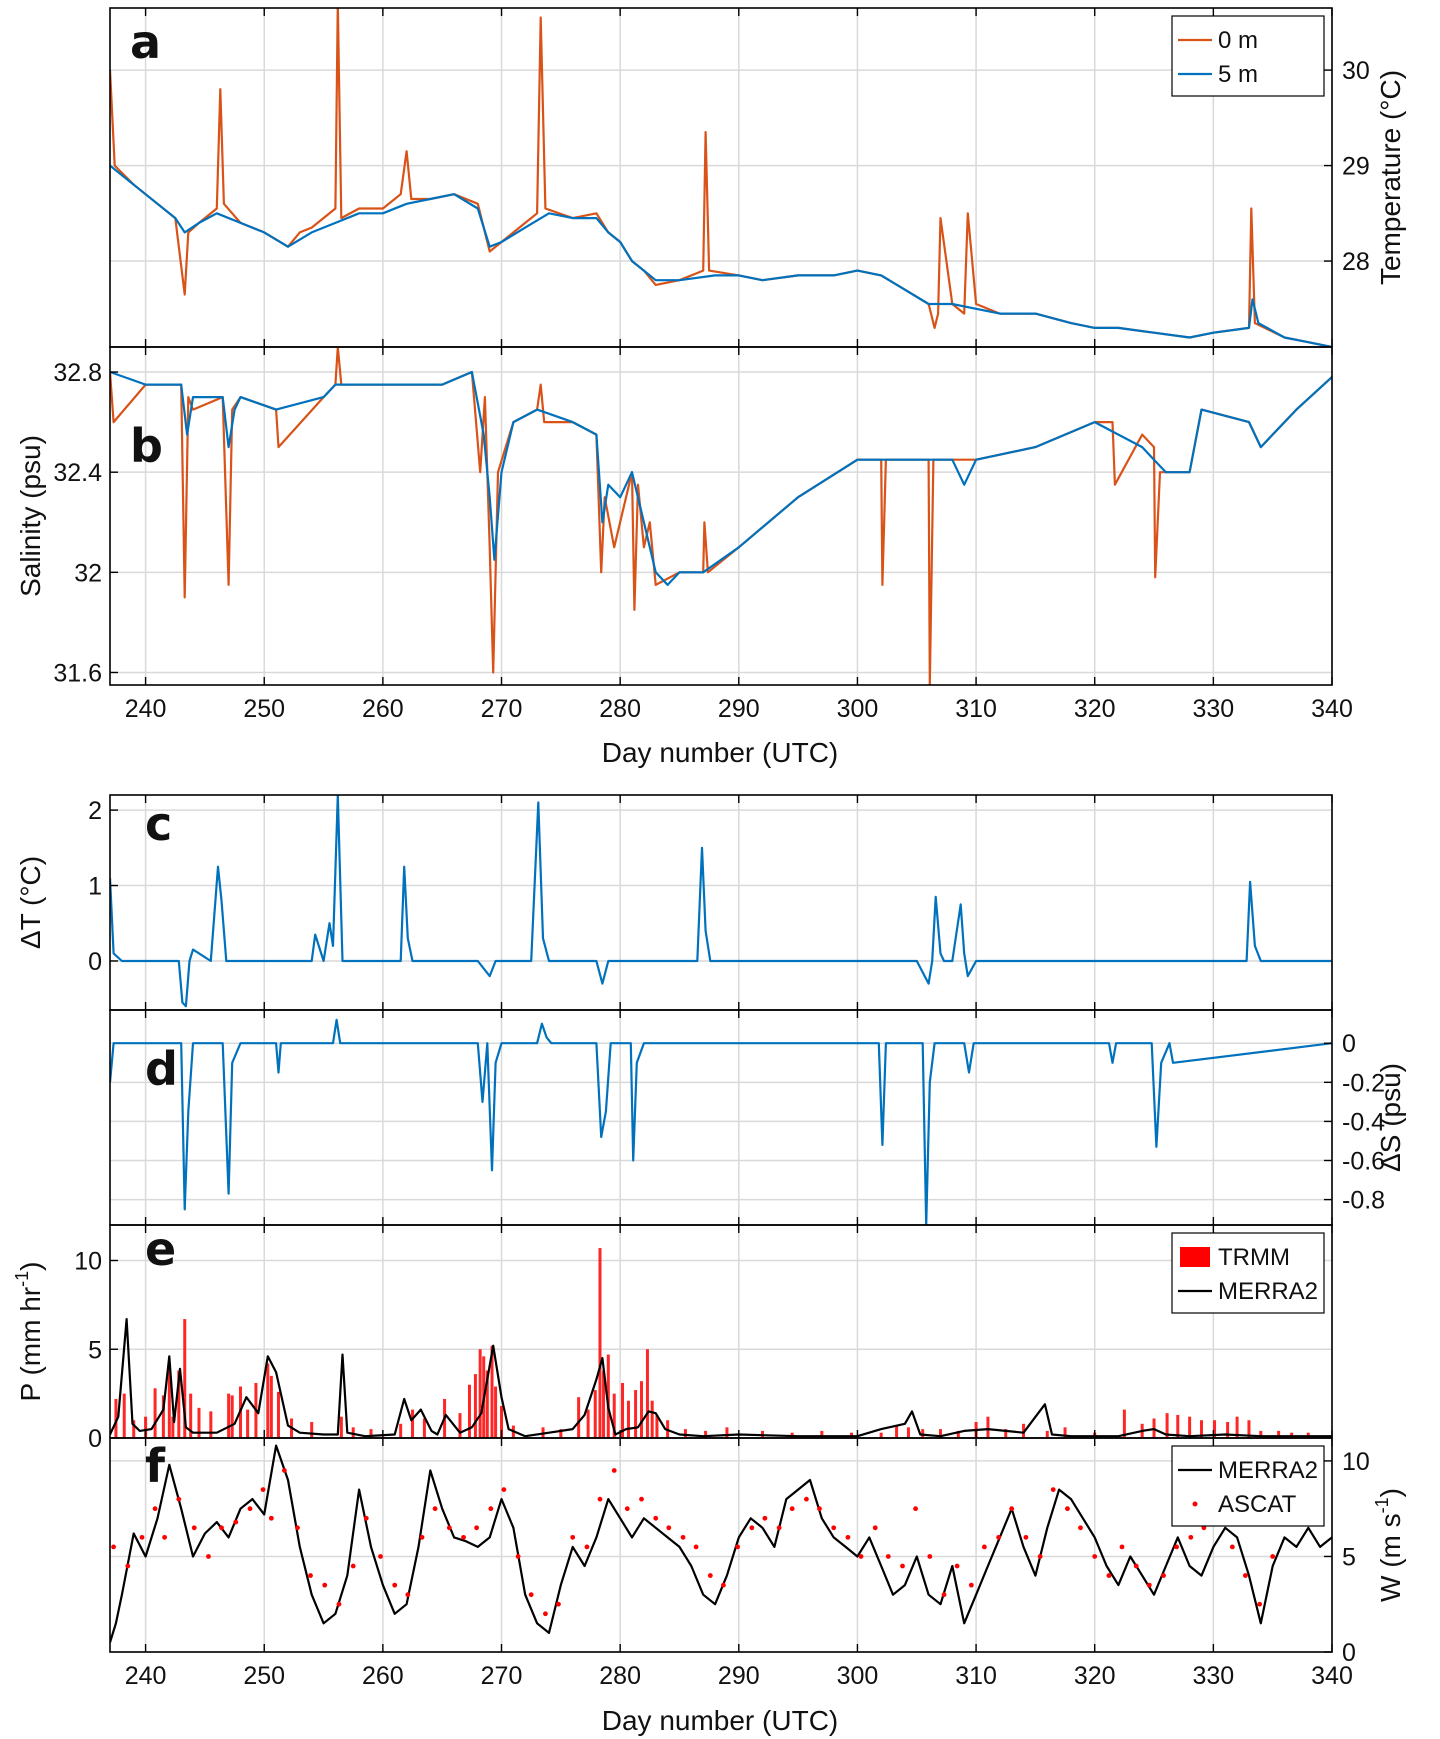 The height and width of the screenshot is (1739, 1440). Describe the element at coordinates (145, 42) in the screenshot. I see `panel-letter: a` at that location.